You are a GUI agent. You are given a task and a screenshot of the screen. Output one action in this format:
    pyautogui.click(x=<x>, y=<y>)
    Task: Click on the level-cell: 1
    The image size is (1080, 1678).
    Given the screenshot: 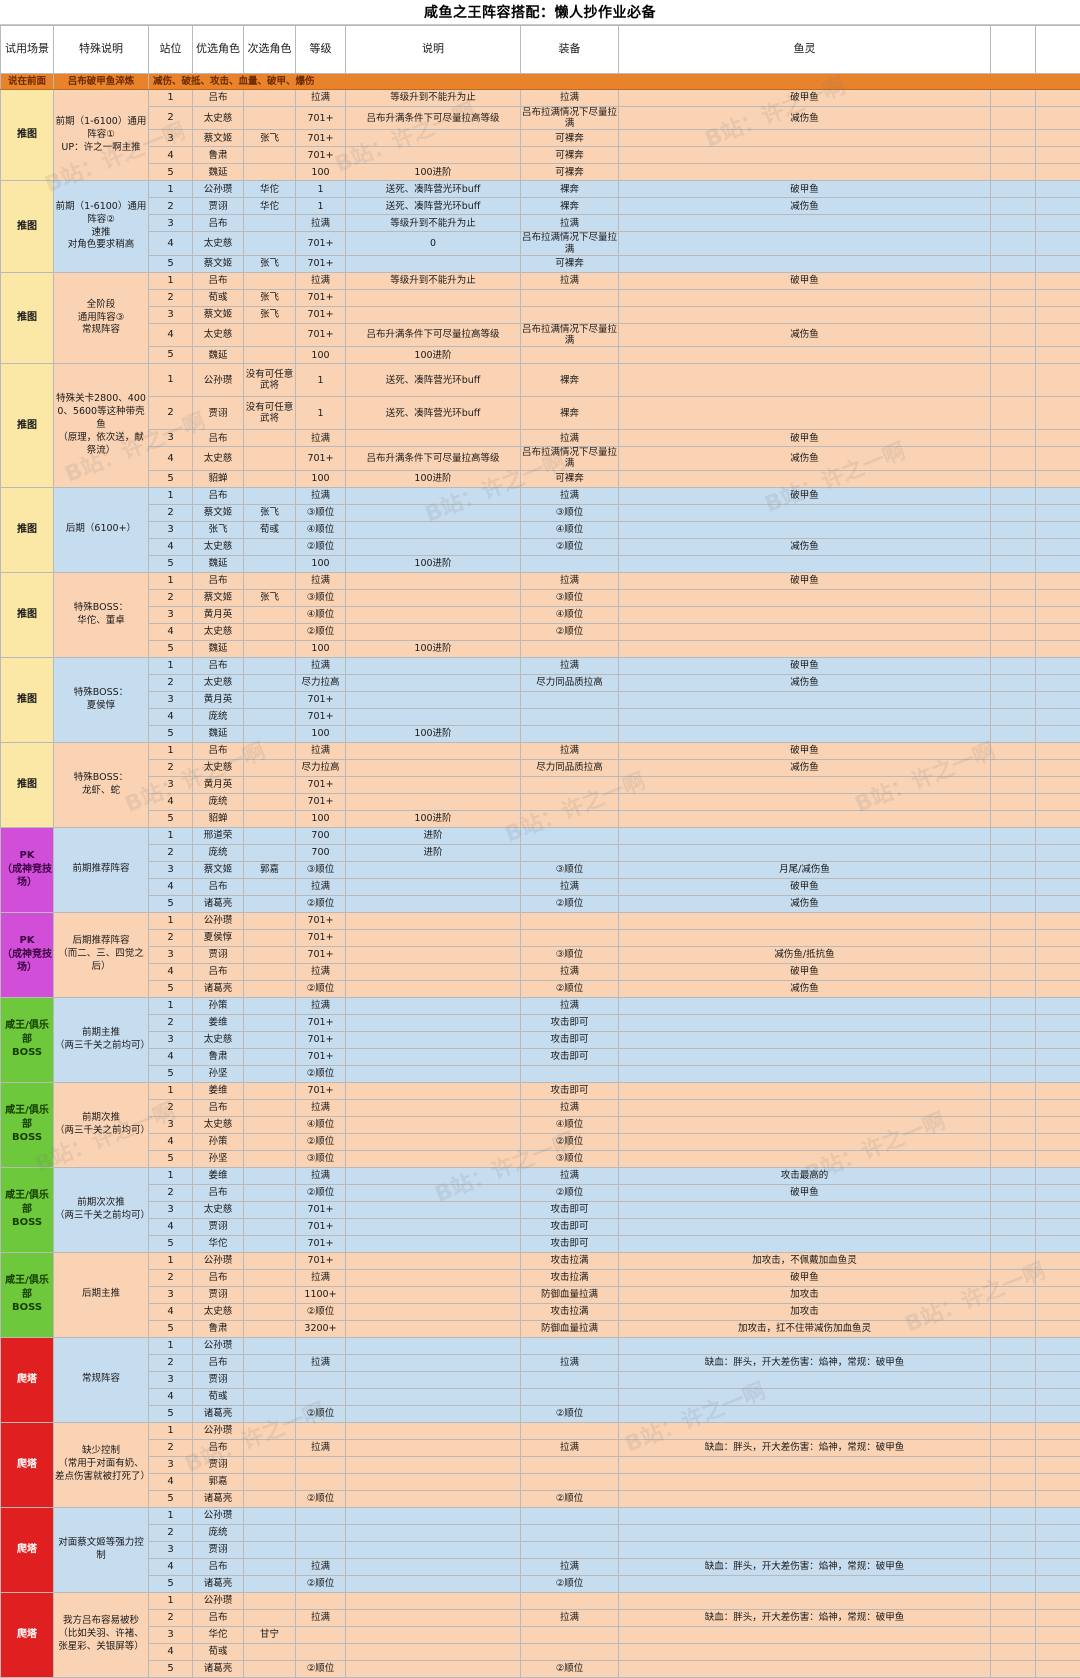 What is the action you would take?
    pyautogui.click(x=321, y=380)
    